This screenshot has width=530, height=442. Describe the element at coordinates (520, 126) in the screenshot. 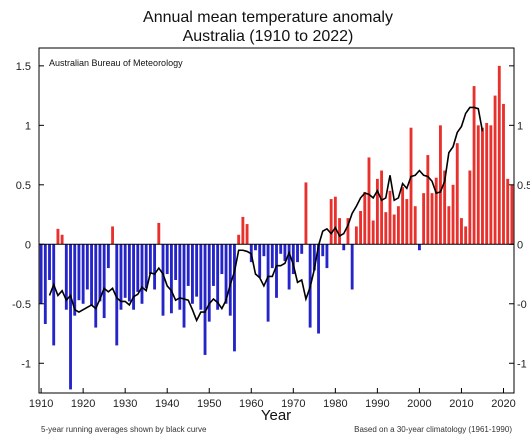

I see `right-tick-label: 1` at that location.